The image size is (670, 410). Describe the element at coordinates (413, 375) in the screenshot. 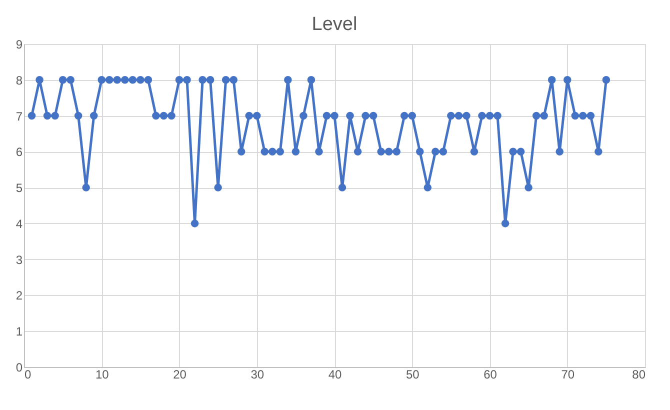

I see `x-tick-label: 50` at that location.